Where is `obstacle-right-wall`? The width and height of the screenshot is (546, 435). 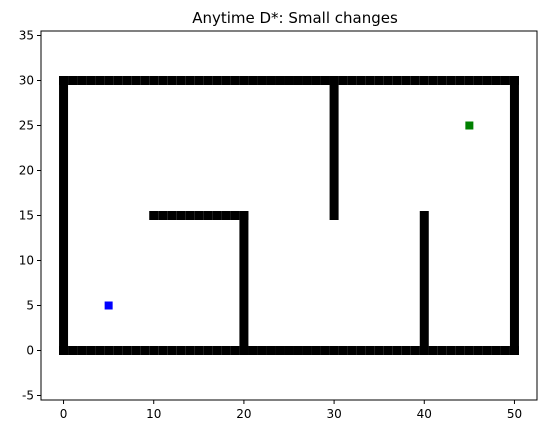 obstacle-right-wall is located at coordinates (514, 215).